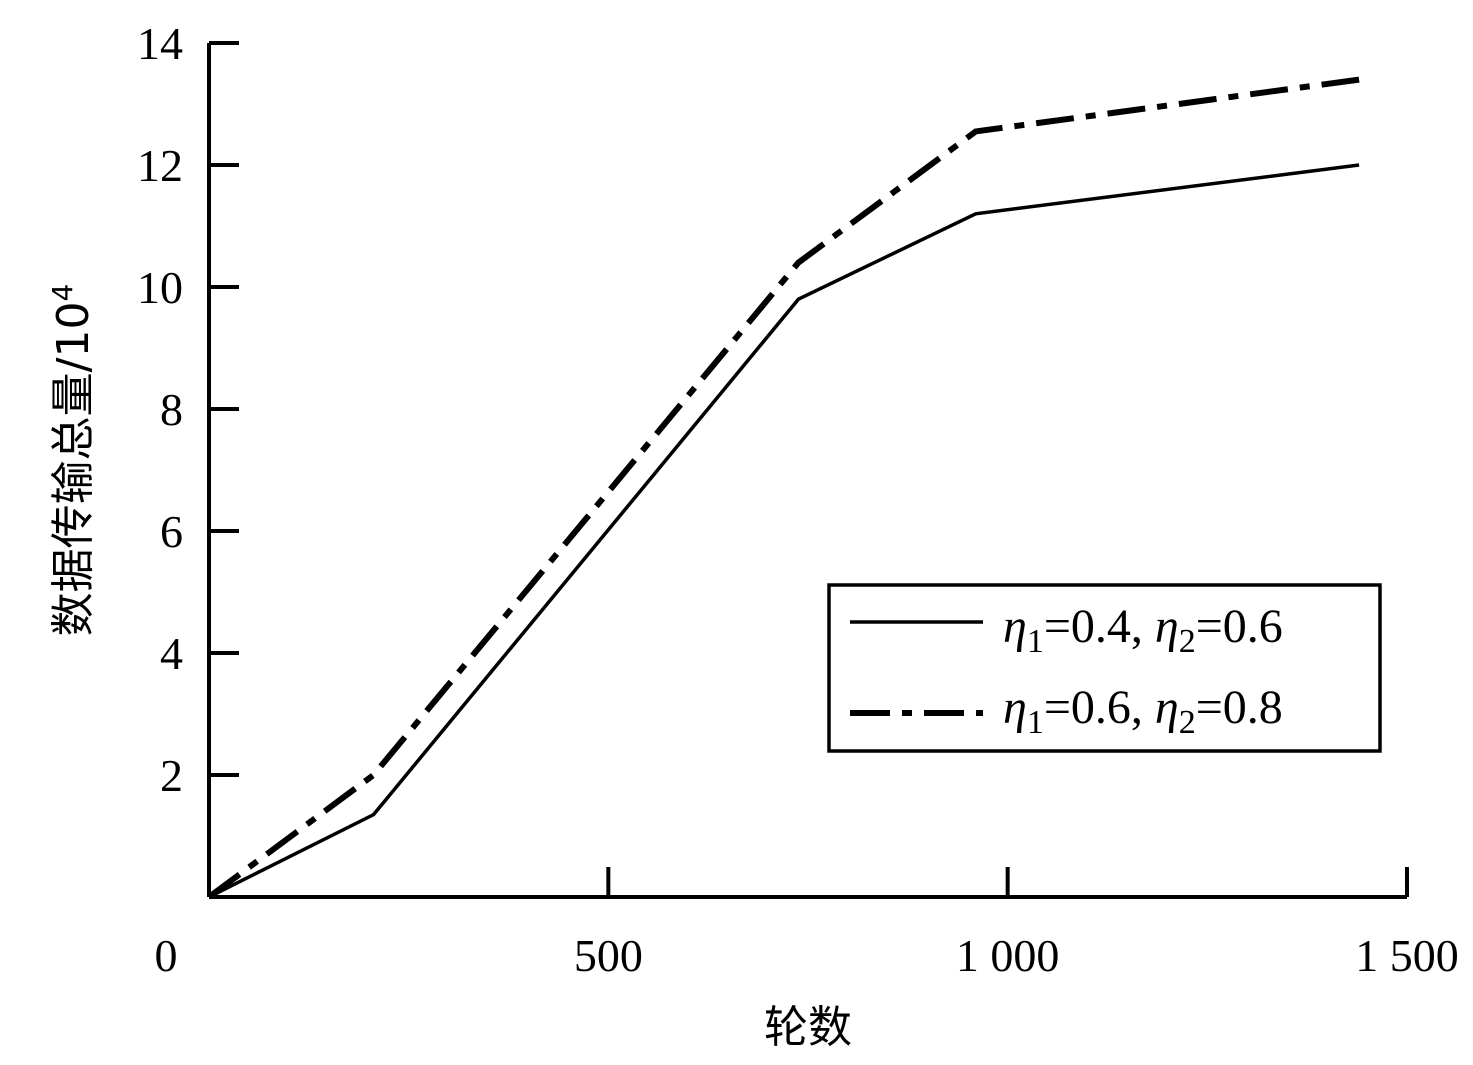 This screenshot has width=1473, height=1065. What do you see at coordinates (1239, 626) in the screenshot?
I see `legend-value: =0.6` at bounding box center [1239, 626].